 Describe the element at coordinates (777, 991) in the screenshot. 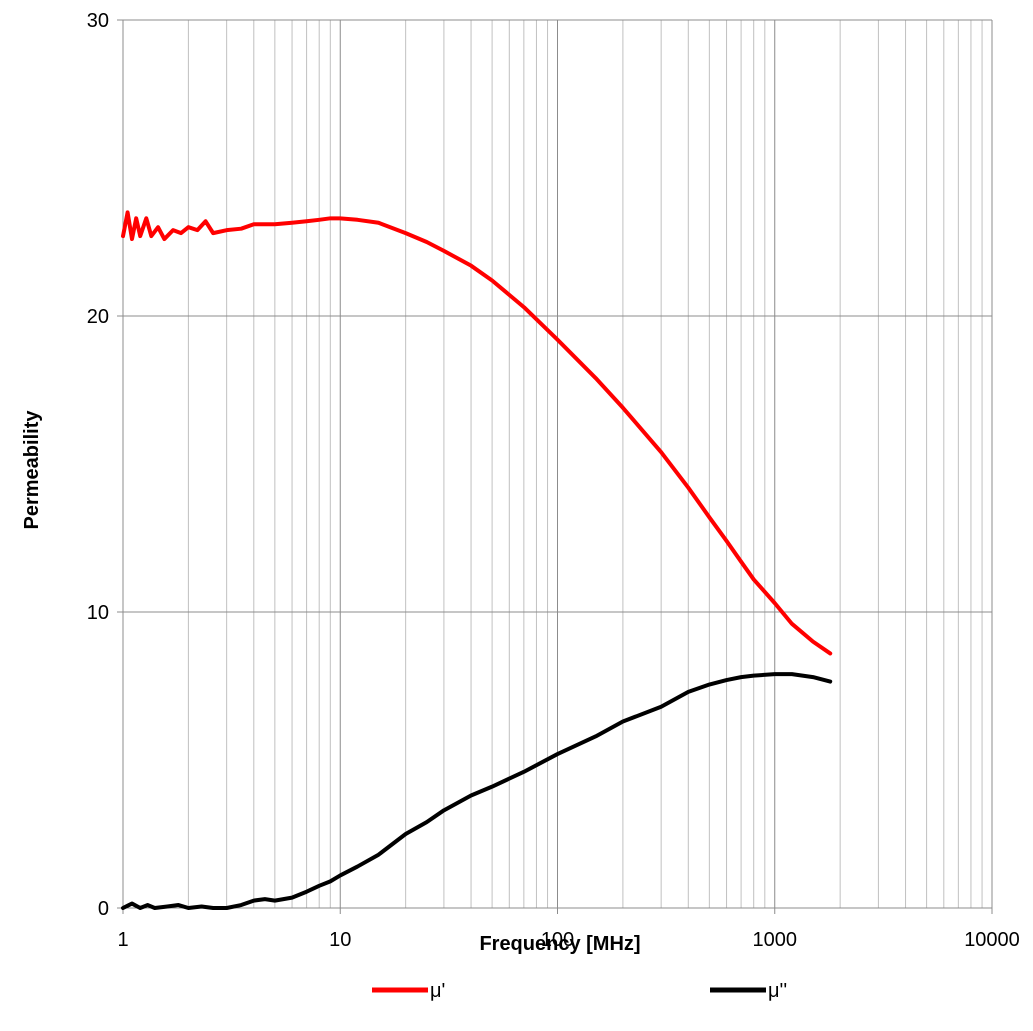

I see `legend-label-2: μ''` at that location.